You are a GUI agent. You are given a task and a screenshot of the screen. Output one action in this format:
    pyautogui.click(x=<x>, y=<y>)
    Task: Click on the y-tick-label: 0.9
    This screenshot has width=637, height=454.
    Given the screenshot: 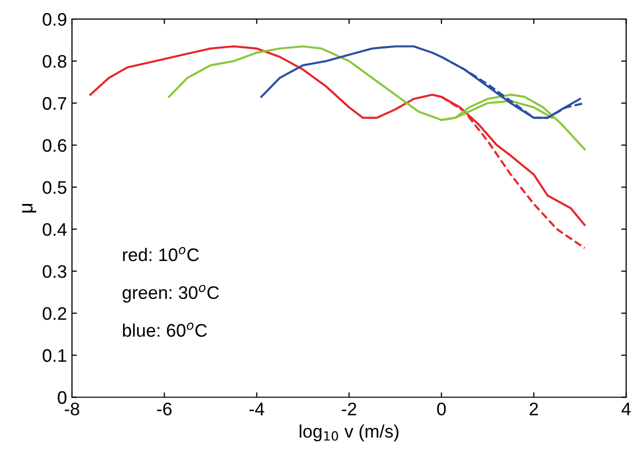 What is the action you would take?
    pyautogui.click(x=54, y=19)
    